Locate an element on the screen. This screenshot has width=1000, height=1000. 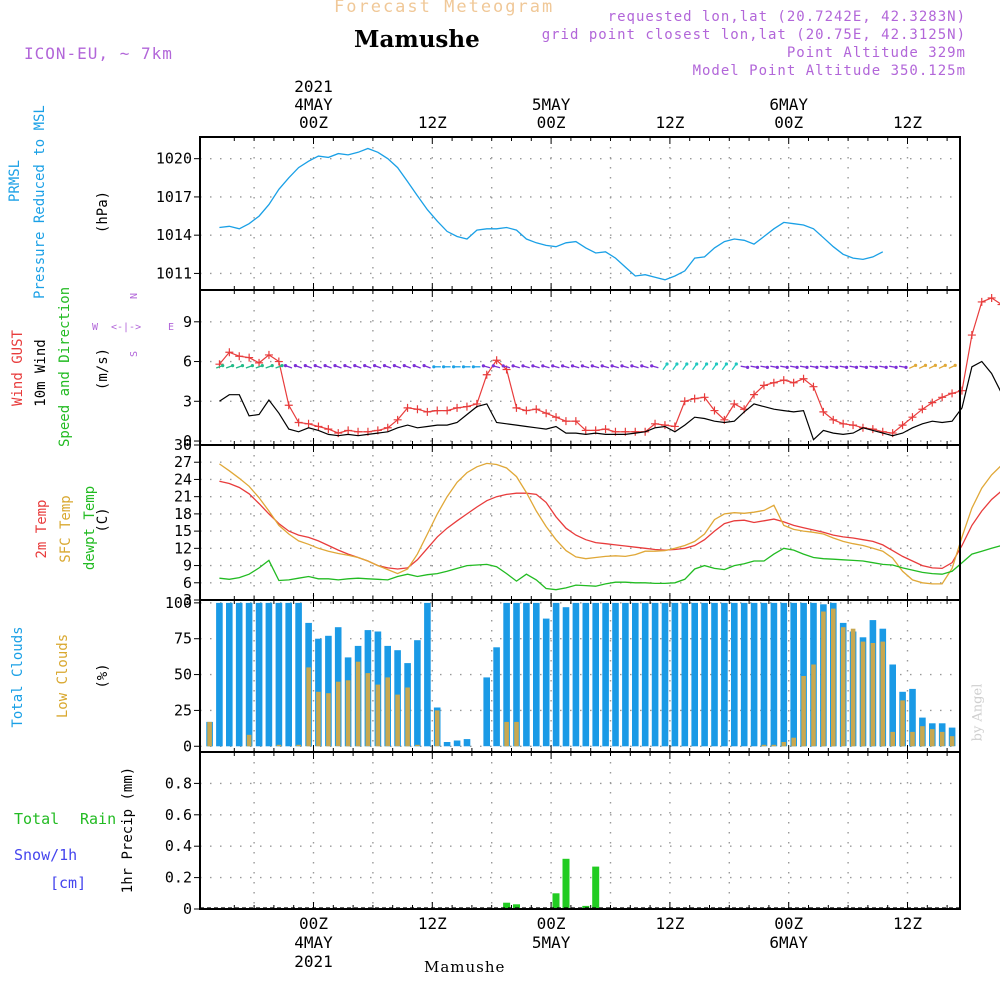
ytick-label: 50 is located at coordinates (183, 675).